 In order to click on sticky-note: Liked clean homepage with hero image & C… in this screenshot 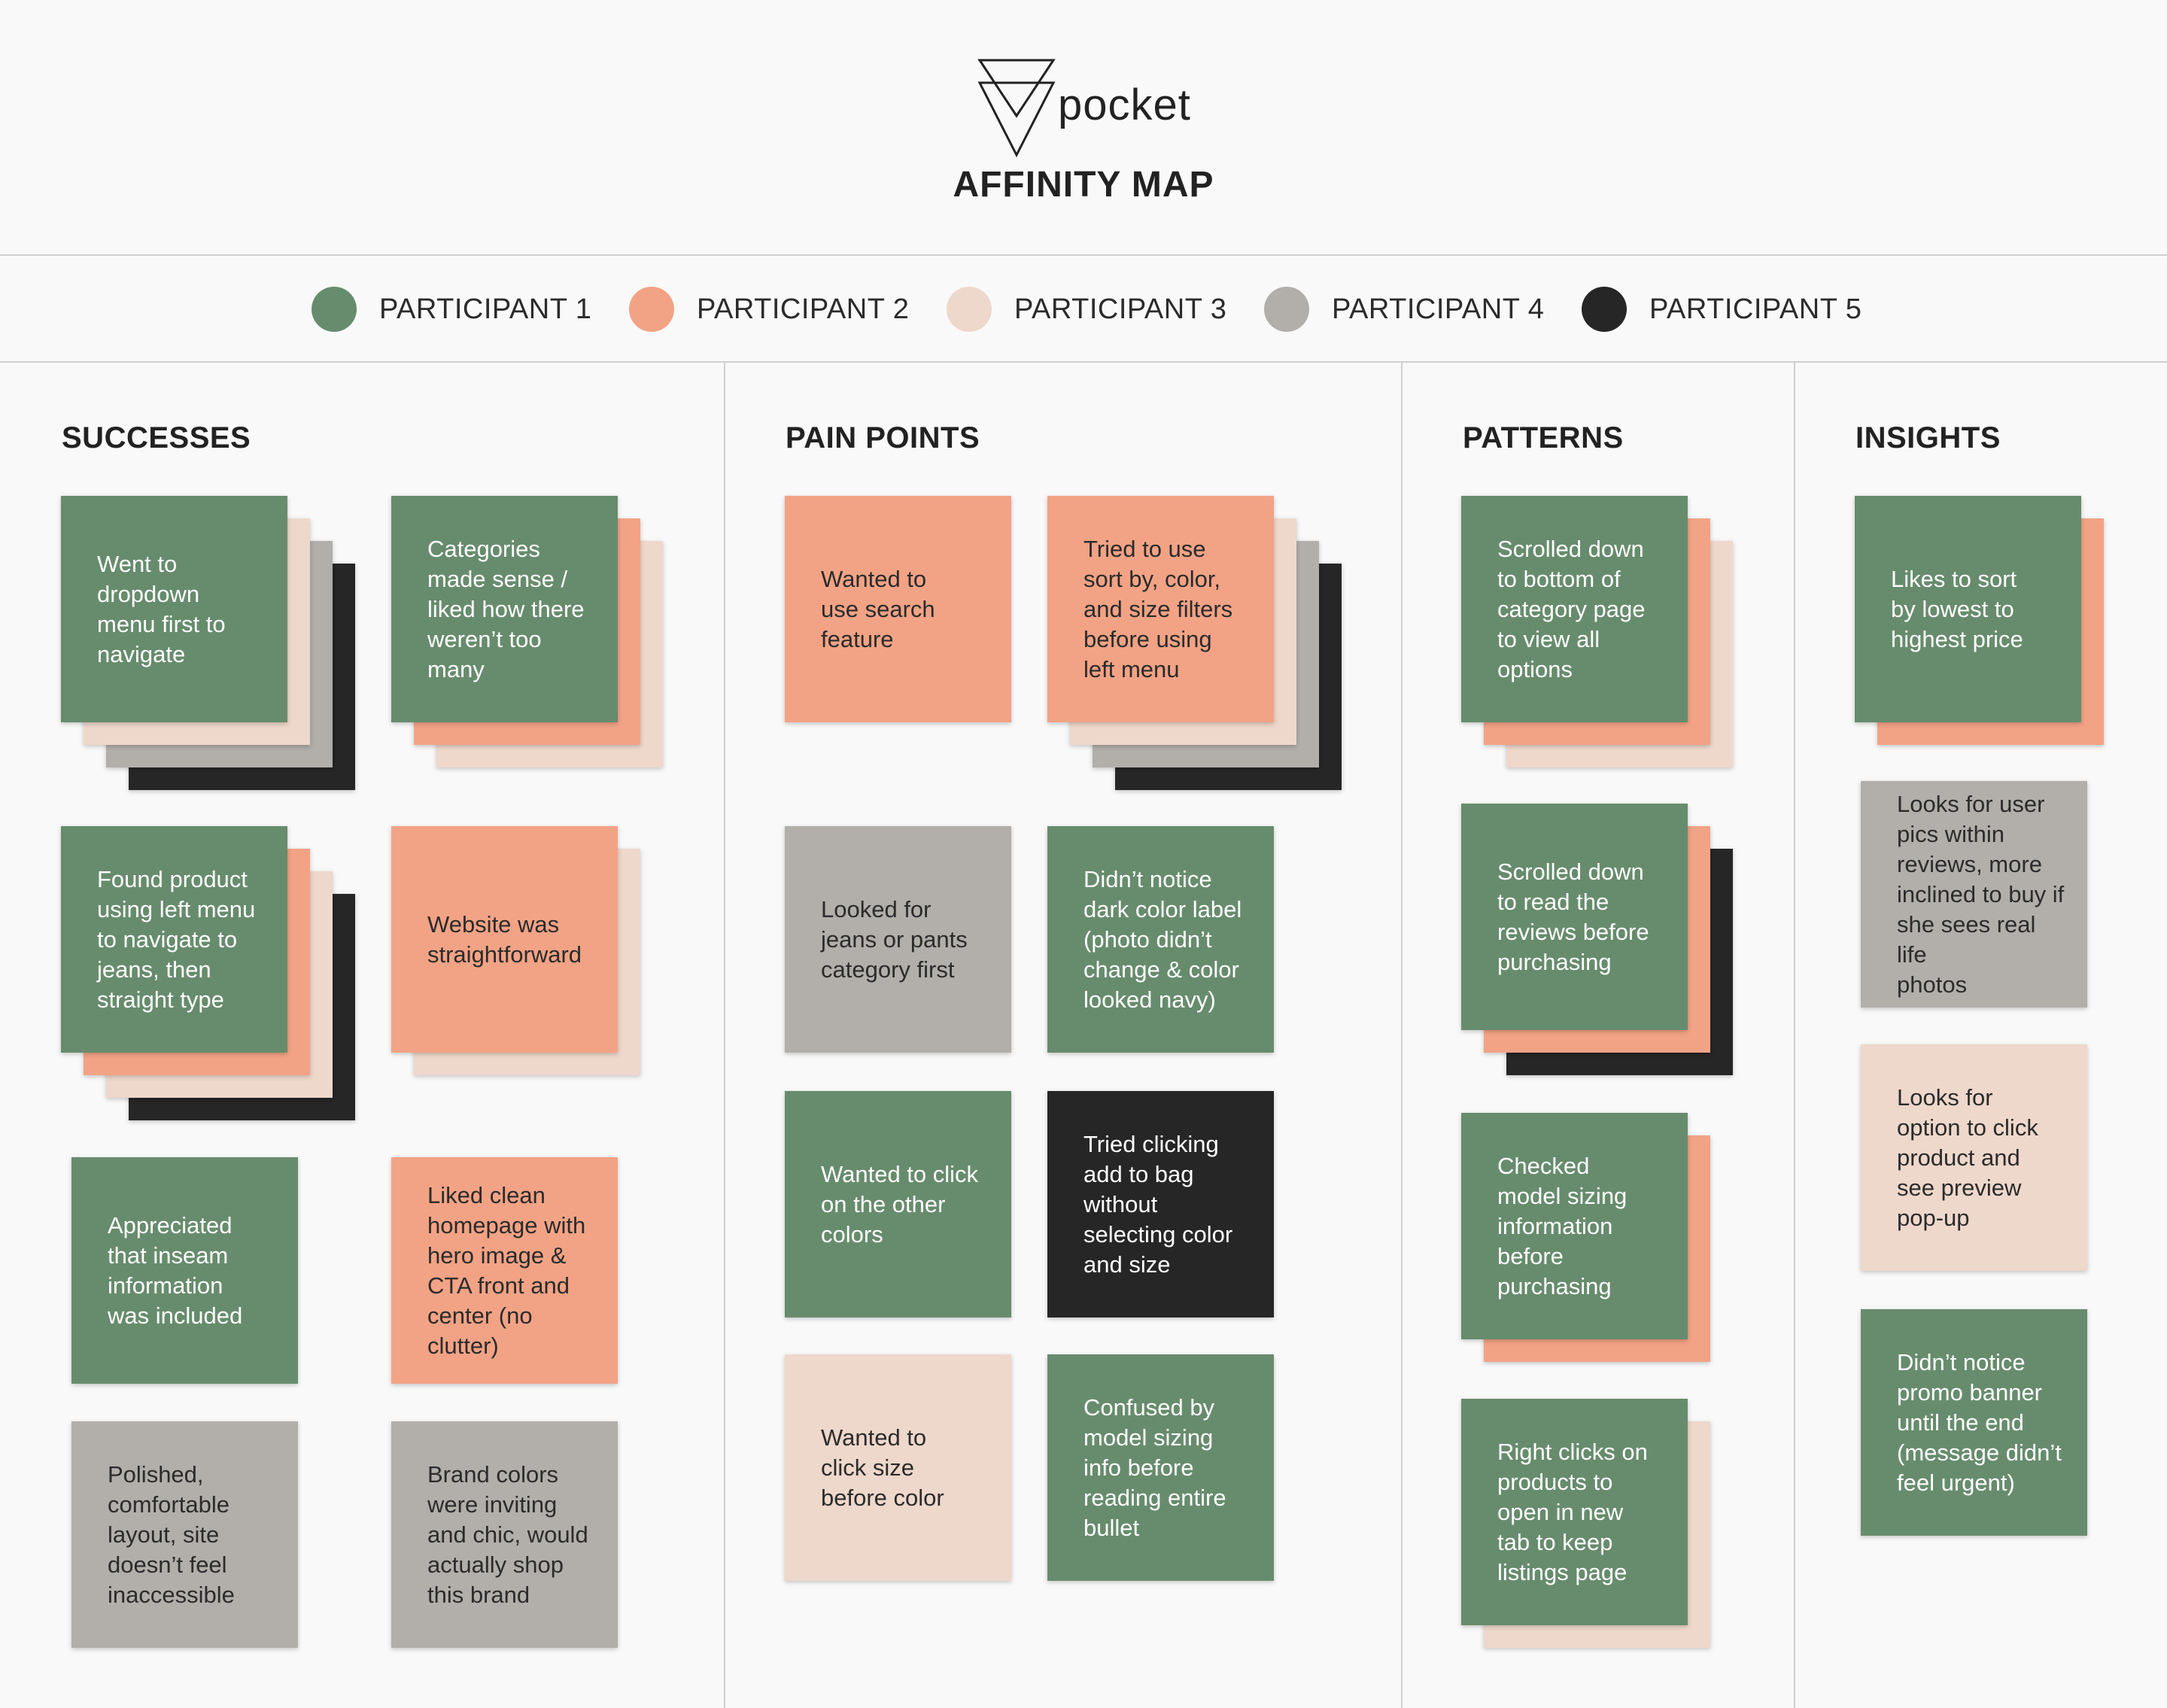, I will do `click(504, 1270)`.